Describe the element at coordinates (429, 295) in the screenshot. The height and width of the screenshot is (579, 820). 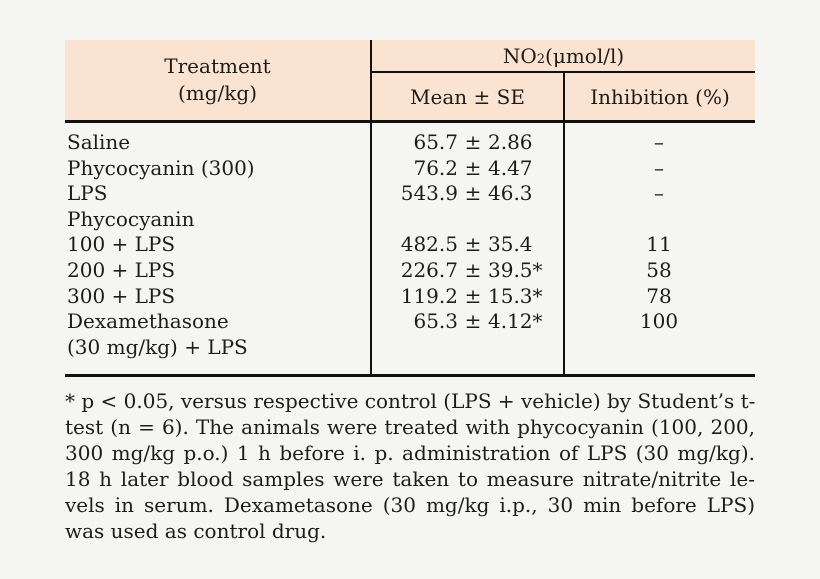
I see `mean-value: 119.2` at that location.